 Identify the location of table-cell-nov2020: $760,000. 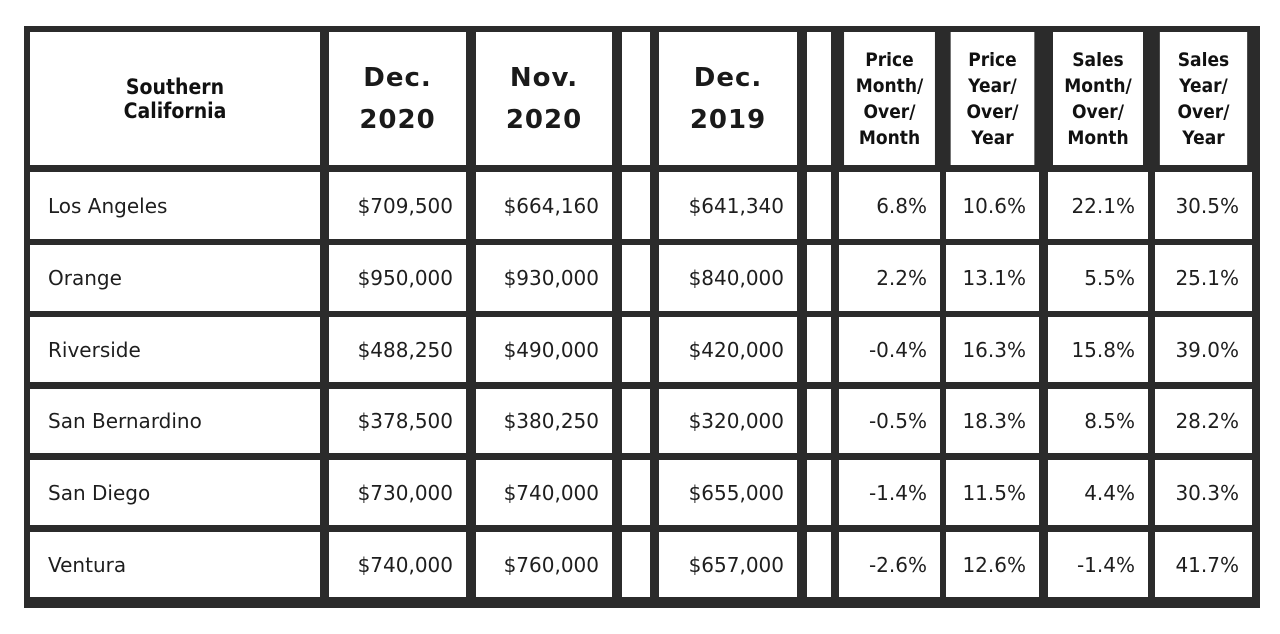
(544, 564).